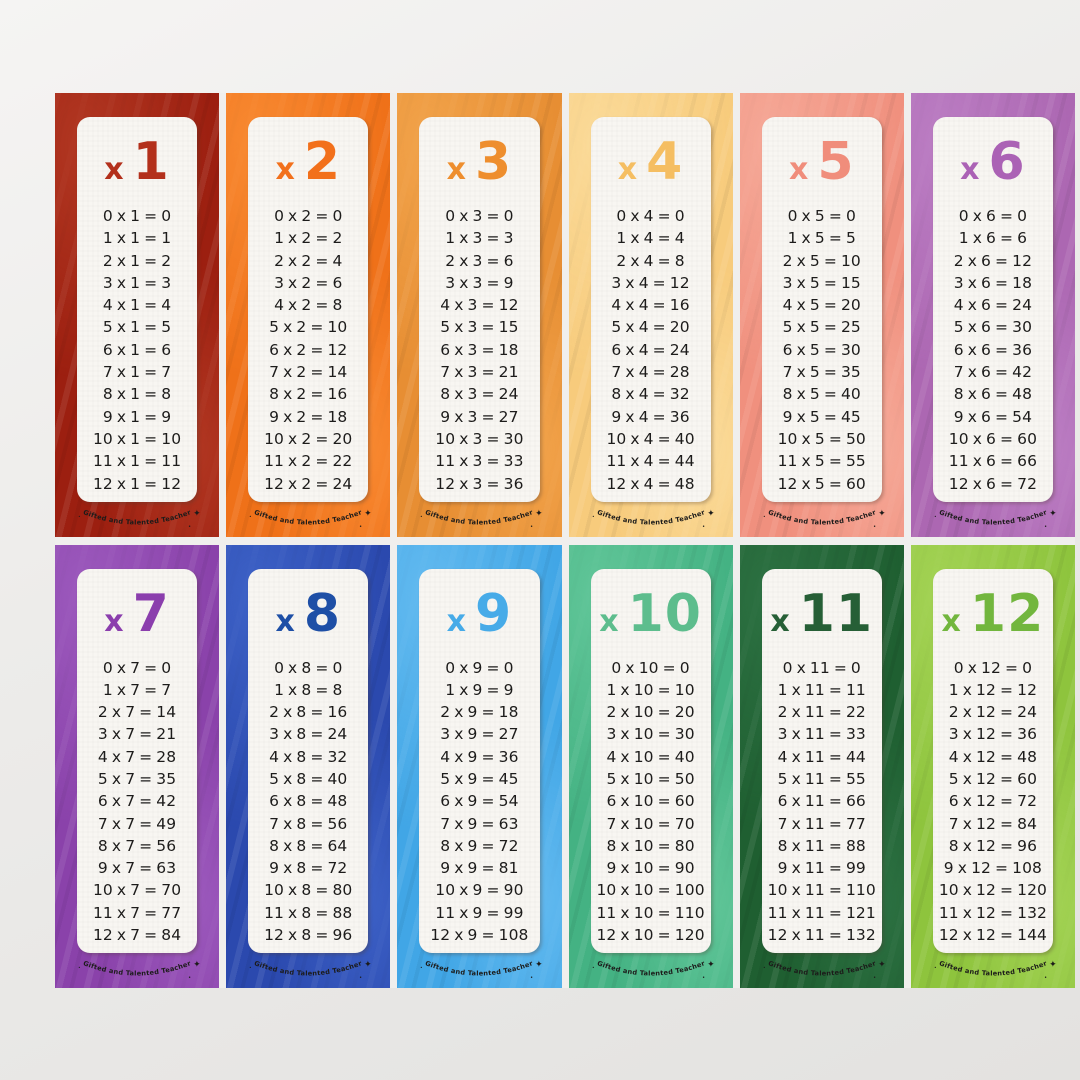 This screenshot has width=1080, height=1080. What do you see at coordinates (650, 416) in the screenshot?
I see `equation-row: 9 x 4 = 36` at bounding box center [650, 416].